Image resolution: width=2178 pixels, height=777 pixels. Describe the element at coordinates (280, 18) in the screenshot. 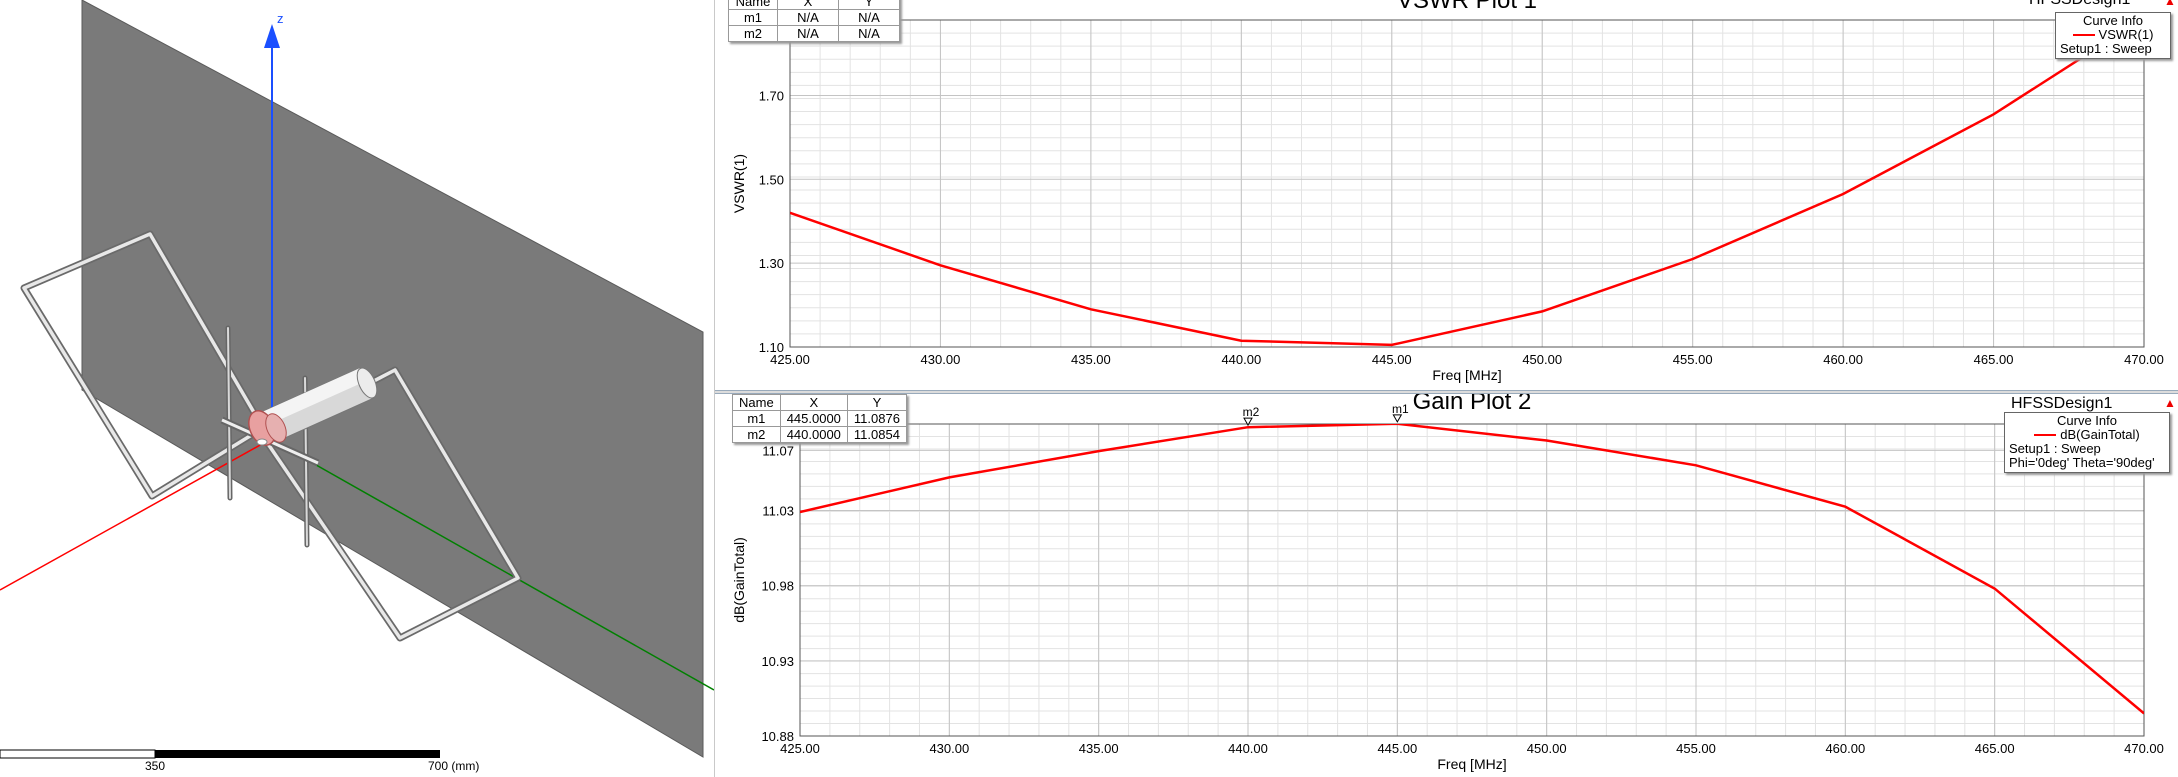

I see `z-axis-label: z` at that location.